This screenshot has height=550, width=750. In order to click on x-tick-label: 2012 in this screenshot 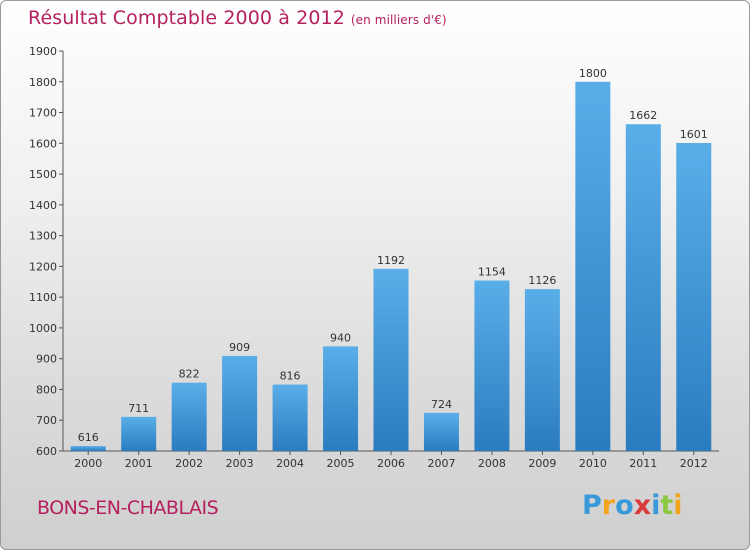, I will do `click(694, 463)`.